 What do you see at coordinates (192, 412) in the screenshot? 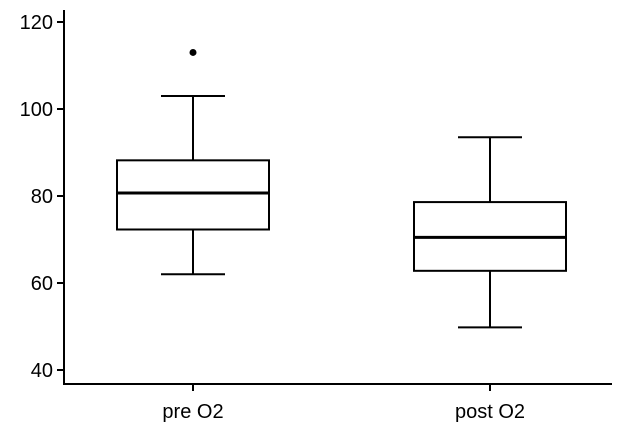
I see `x-category-label: pre O2` at bounding box center [192, 412].